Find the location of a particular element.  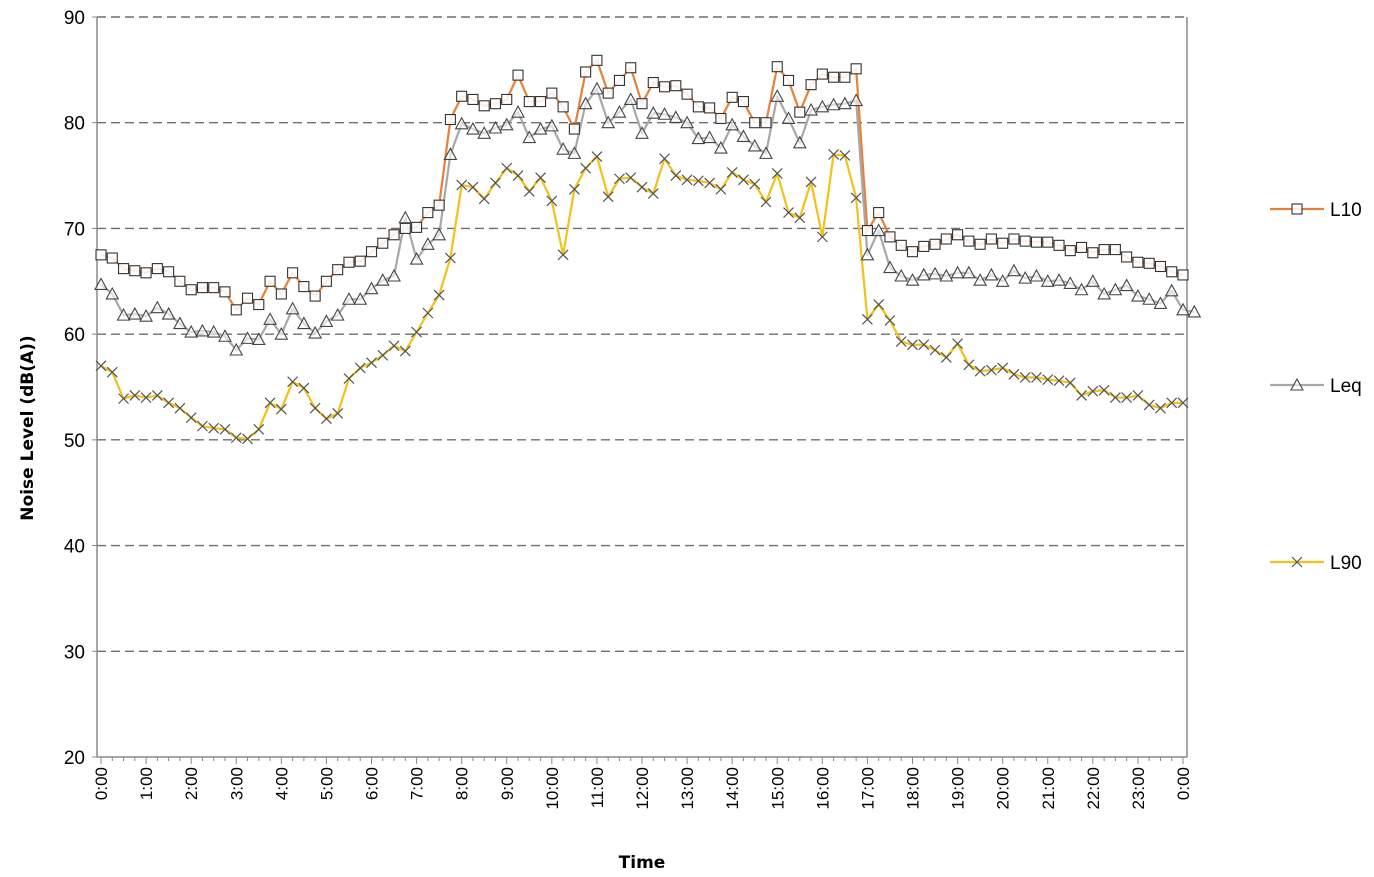

legend-marker-l90 is located at coordinates (1297, 562).